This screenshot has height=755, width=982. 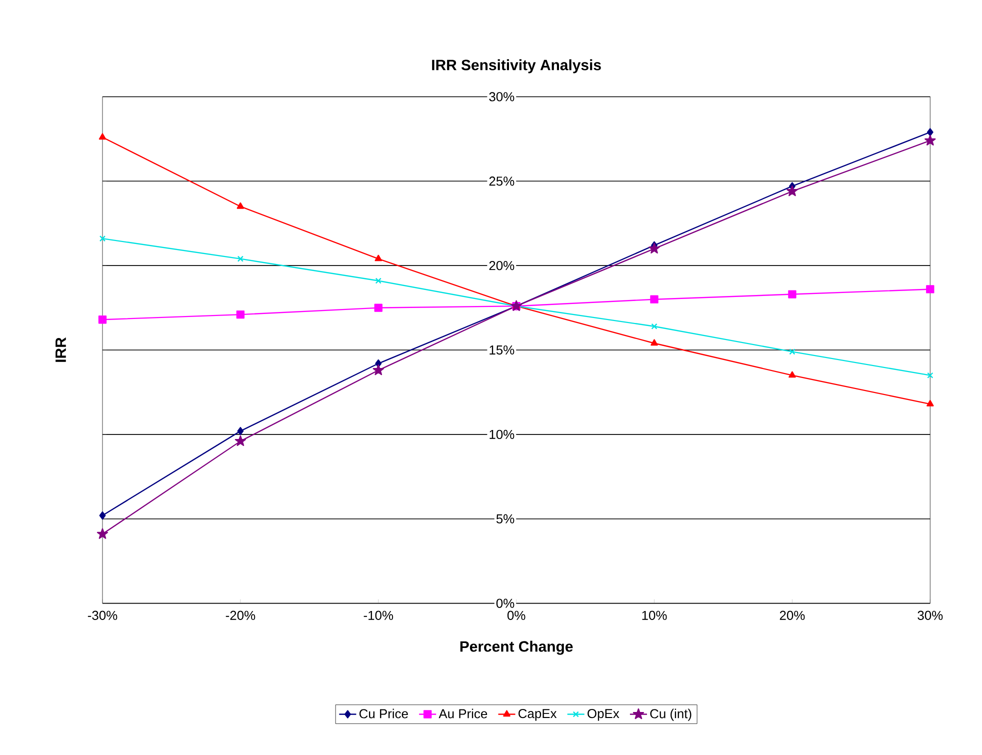 What do you see at coordinates (502, 435) in the screenshot?
I see `y-tick-label: 10%` at bounding box center [502, 435].